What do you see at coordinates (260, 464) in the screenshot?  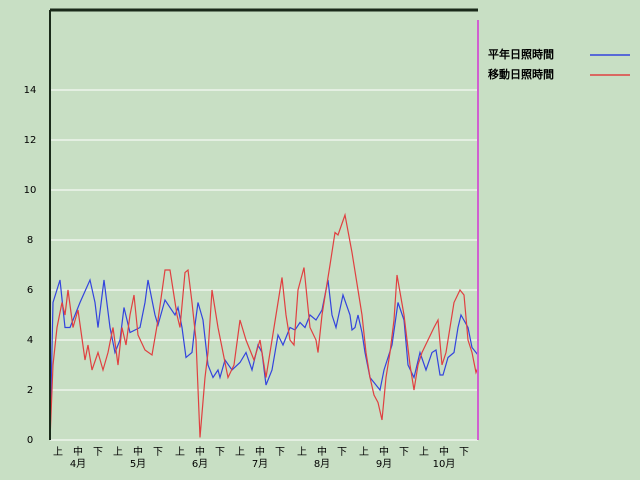 I see `month-label: 7月` at bounding box center [260, 464].